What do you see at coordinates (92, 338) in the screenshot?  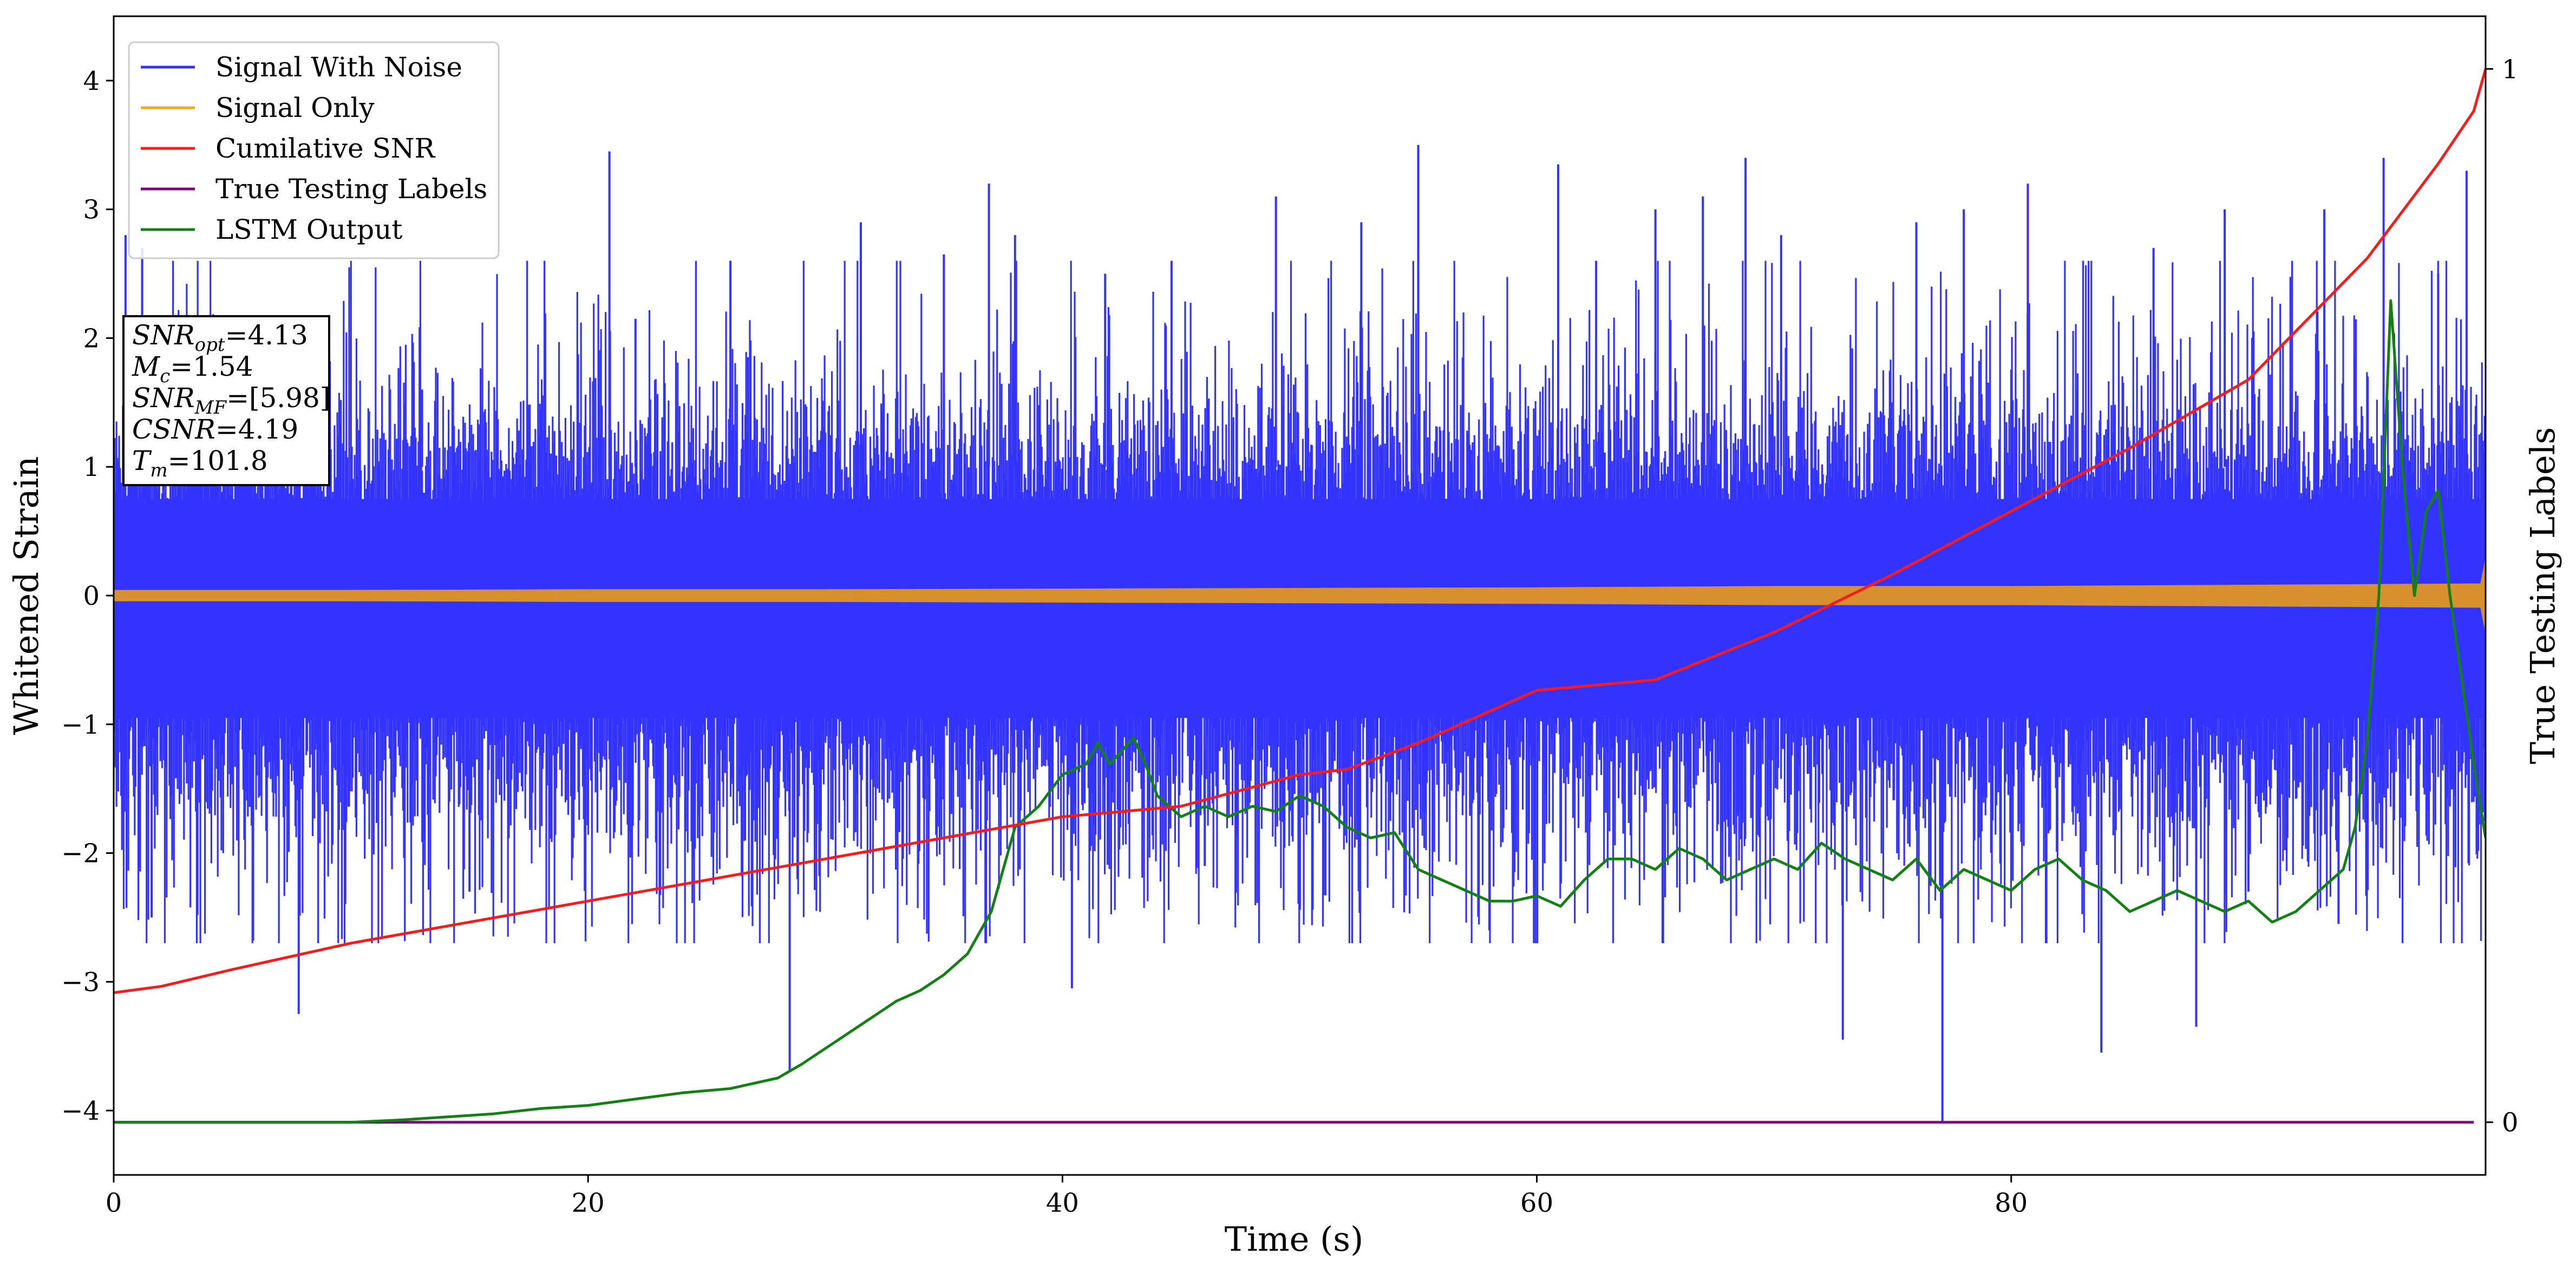 I see `y-tick-label: 2` at bounding box center [92, 338].